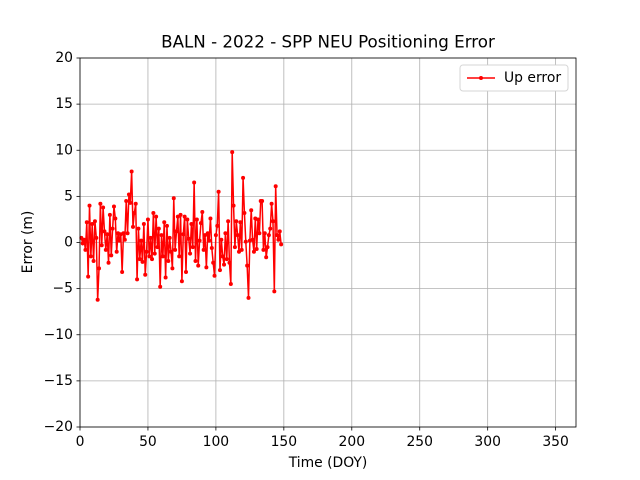 The height and width of the screenshot is (480, 640). I want to click on y-tick-label: −5, so click(63, 289).